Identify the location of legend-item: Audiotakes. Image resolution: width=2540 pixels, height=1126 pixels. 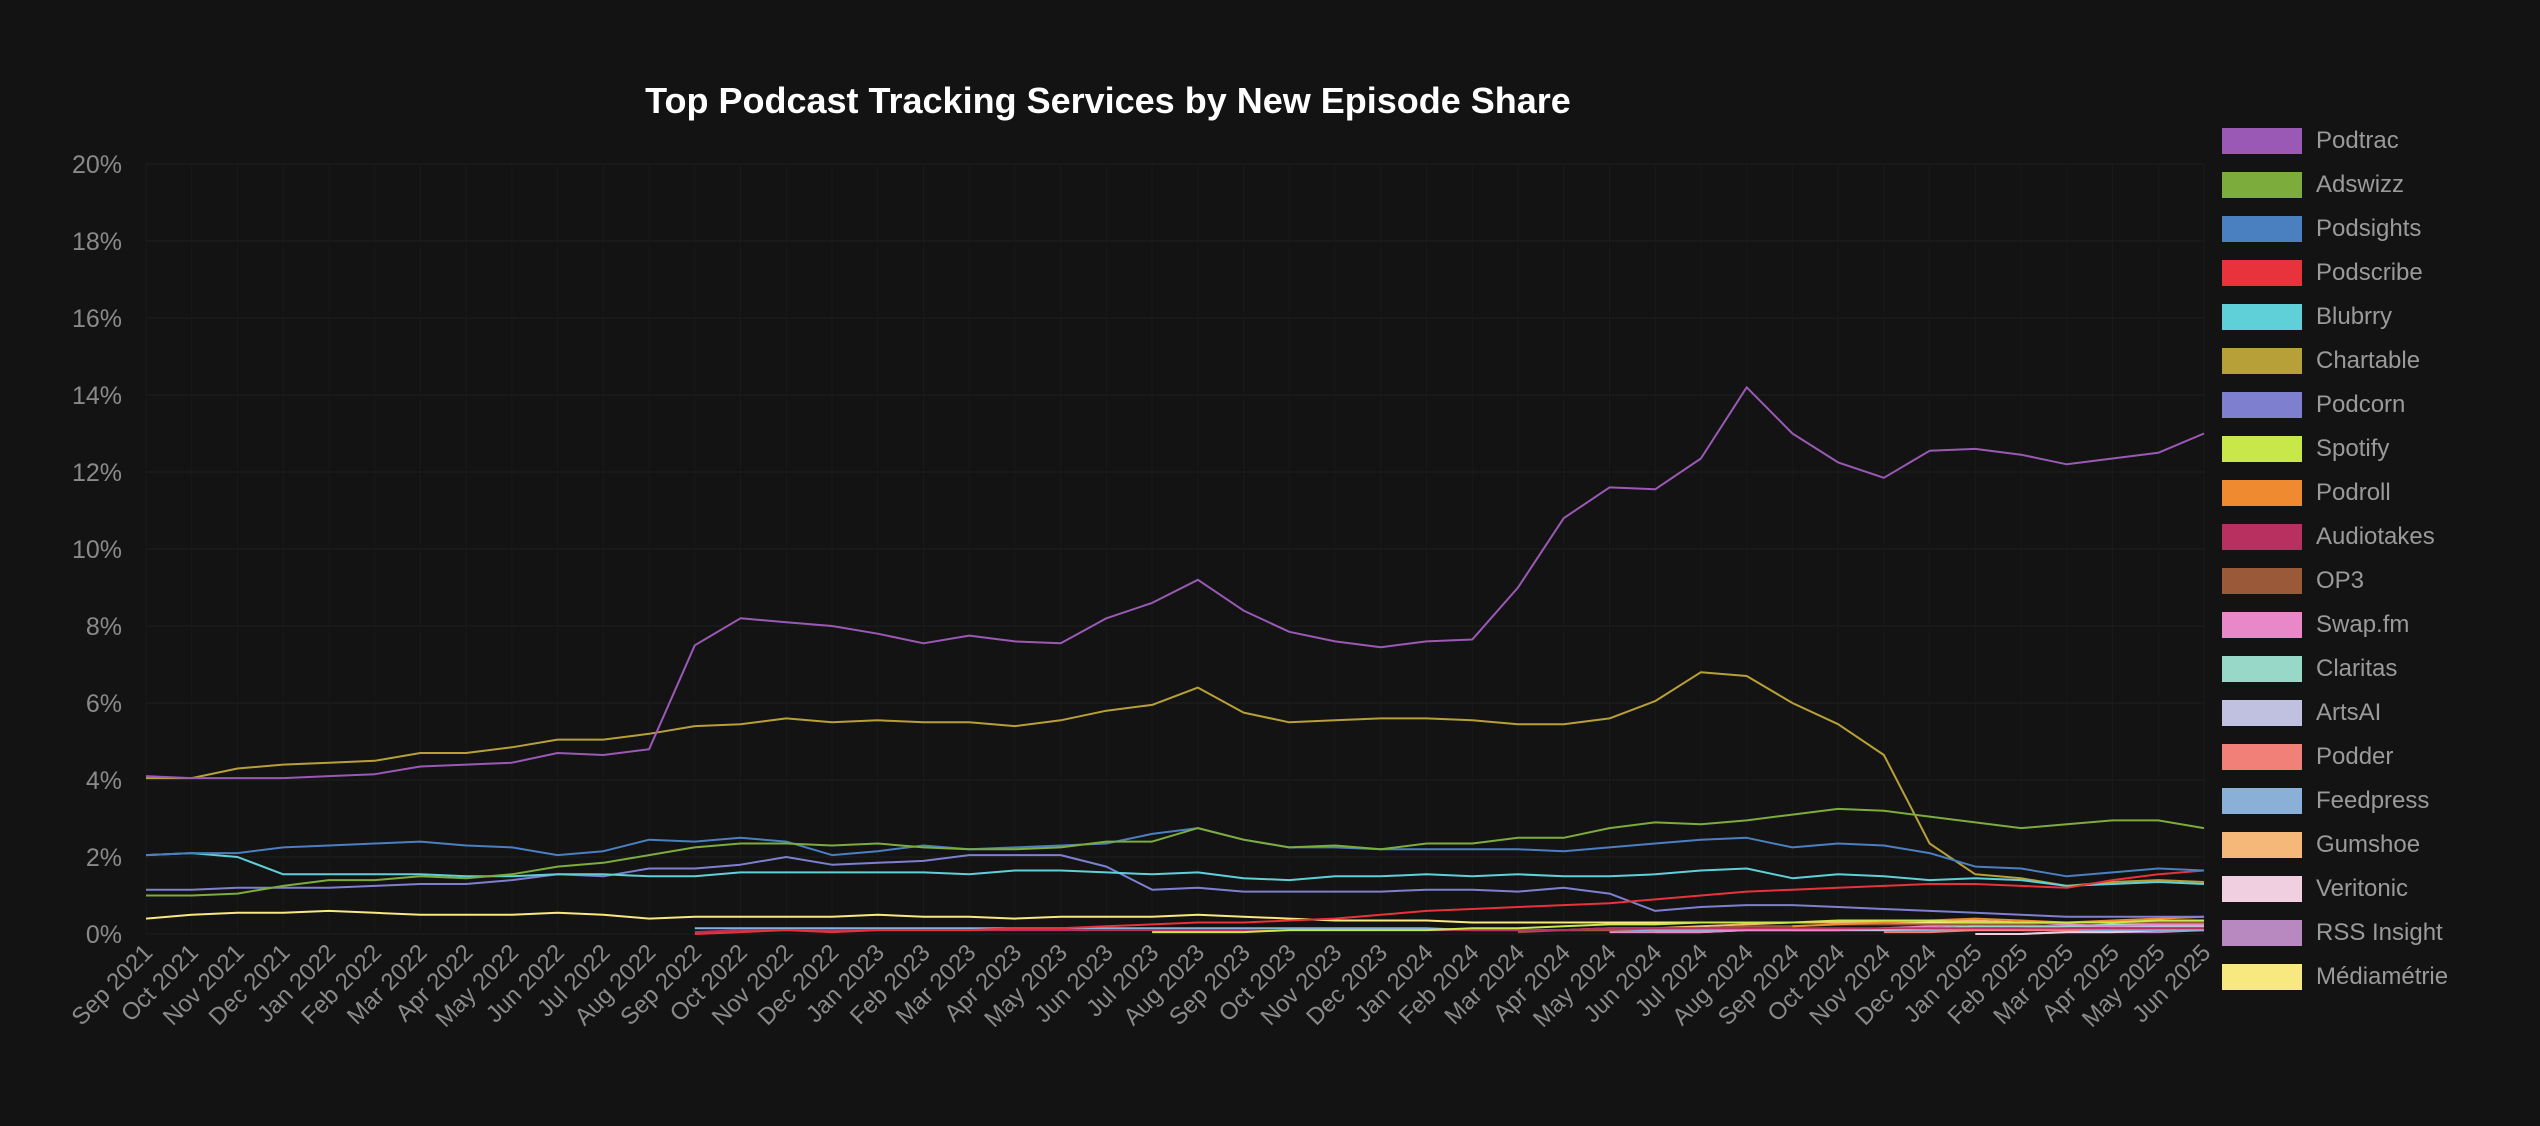
(2372, 537).